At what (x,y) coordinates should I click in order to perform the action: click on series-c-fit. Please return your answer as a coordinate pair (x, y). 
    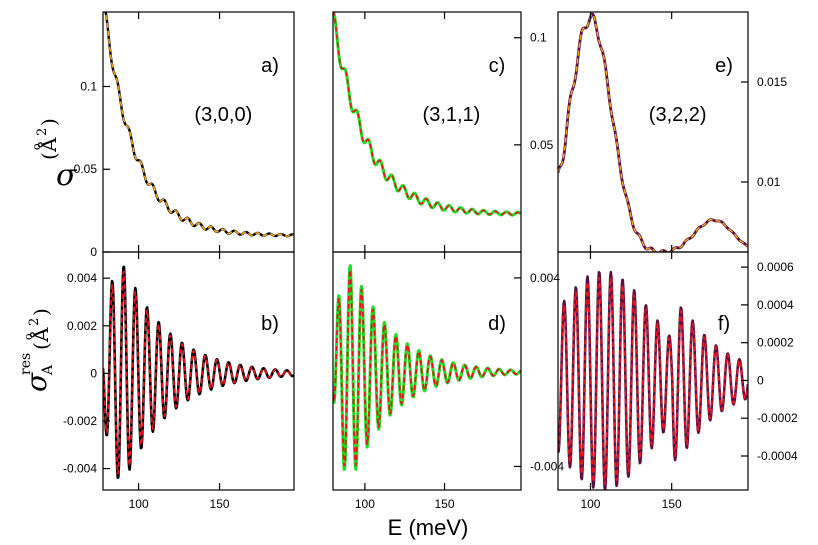
    Looking at the image, I should click on (427, 114).